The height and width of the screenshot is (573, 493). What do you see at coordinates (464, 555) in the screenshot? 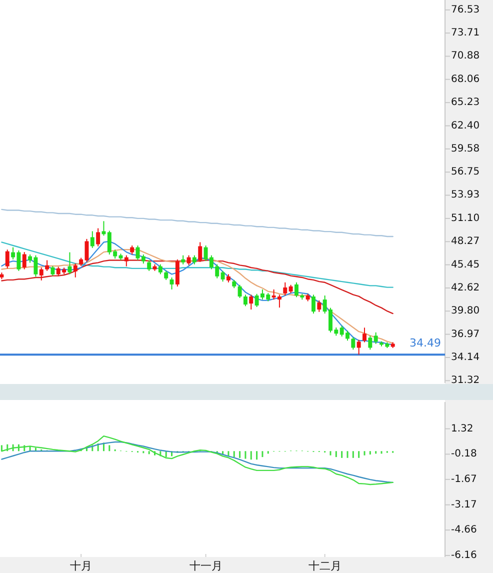
I see `y-tick-label: -6.16` at bounding box center [464, 555].